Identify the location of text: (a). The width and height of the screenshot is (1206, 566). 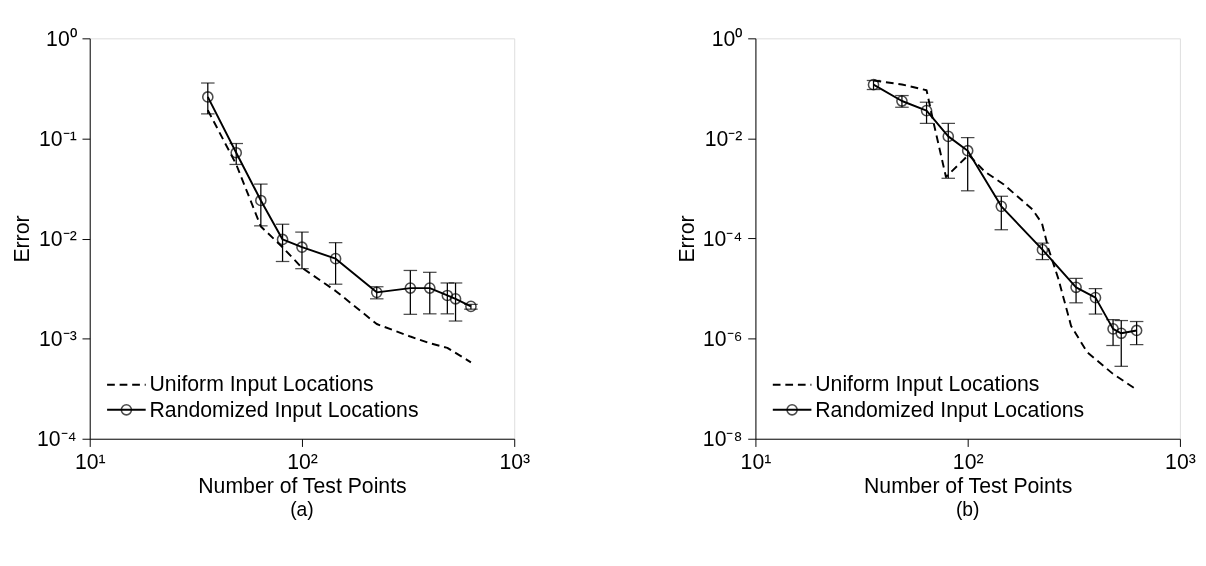
(302, 509).